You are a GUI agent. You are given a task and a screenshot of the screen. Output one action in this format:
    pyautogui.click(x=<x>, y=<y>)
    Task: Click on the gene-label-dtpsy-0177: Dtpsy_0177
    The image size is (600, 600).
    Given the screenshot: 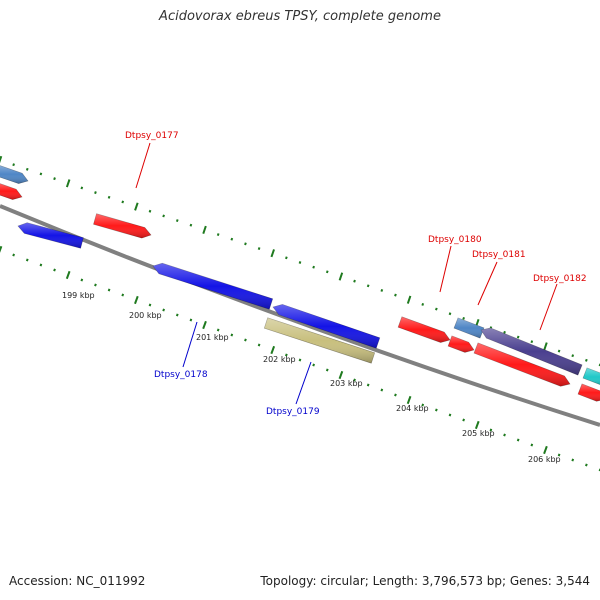 What is the action you would take?
    pyautogui.click(x=152, y=136)
    